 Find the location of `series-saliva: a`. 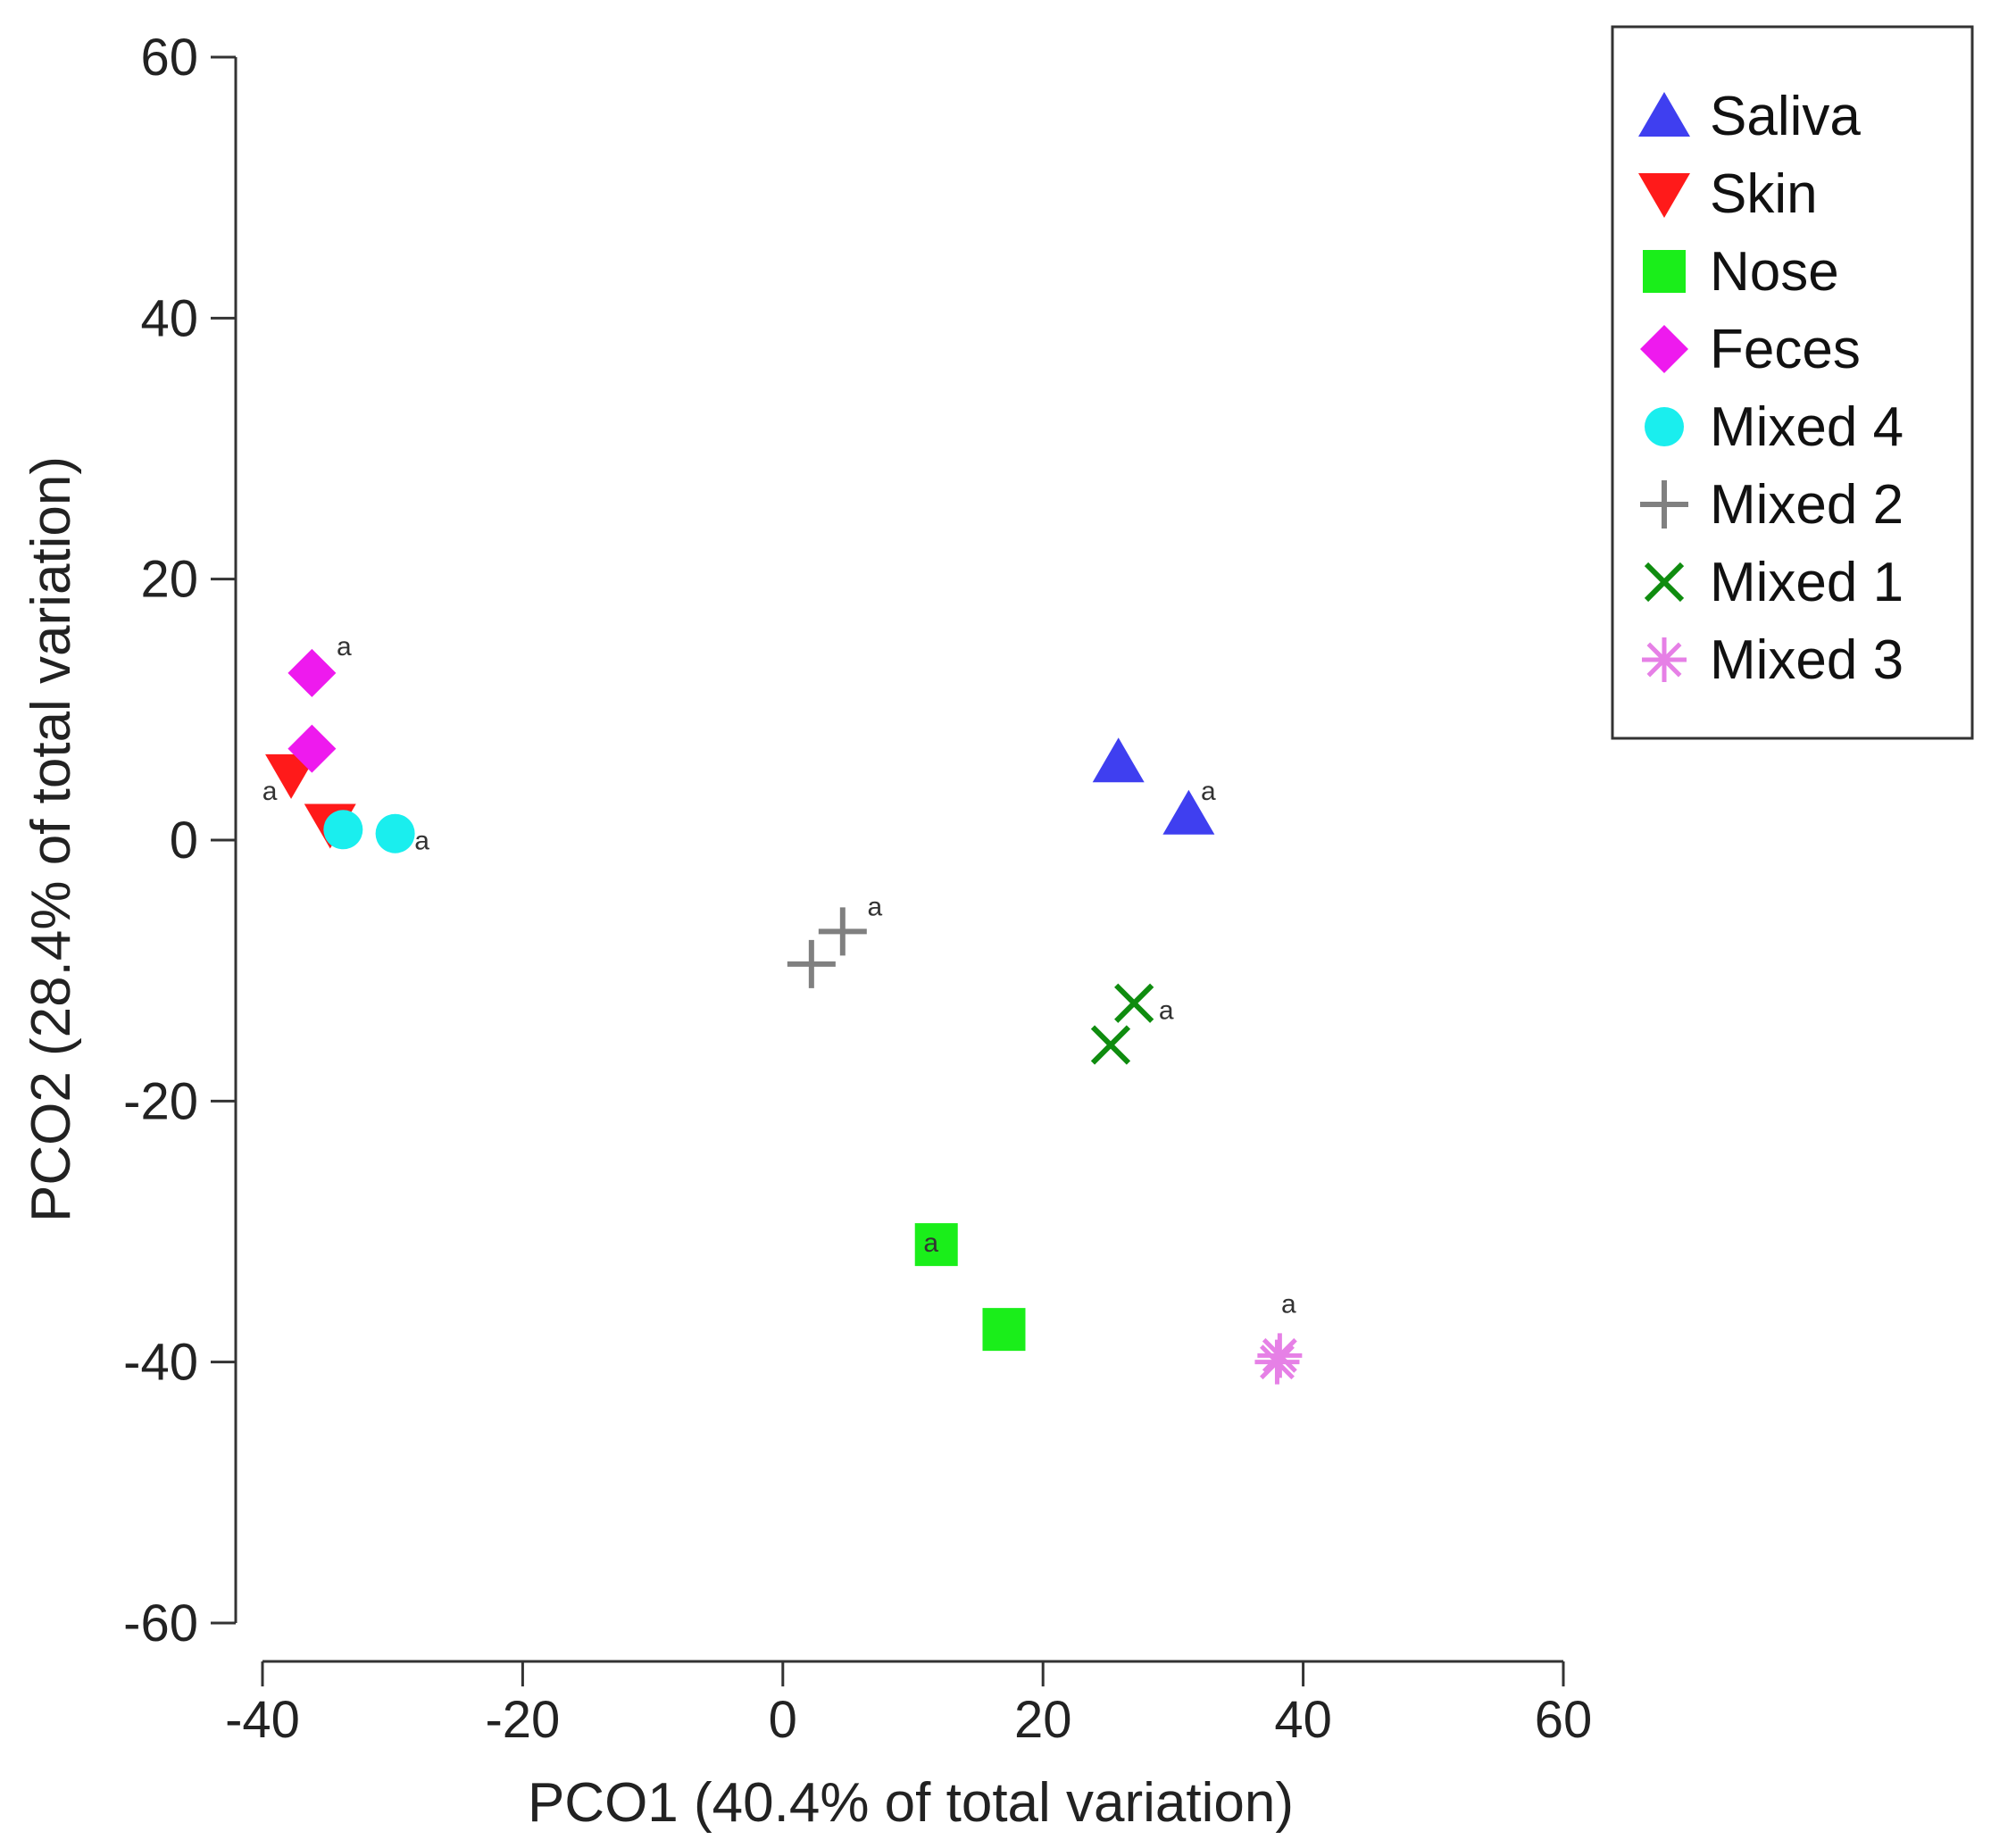

series-saliva: a is located at coordinates (1154, 786).